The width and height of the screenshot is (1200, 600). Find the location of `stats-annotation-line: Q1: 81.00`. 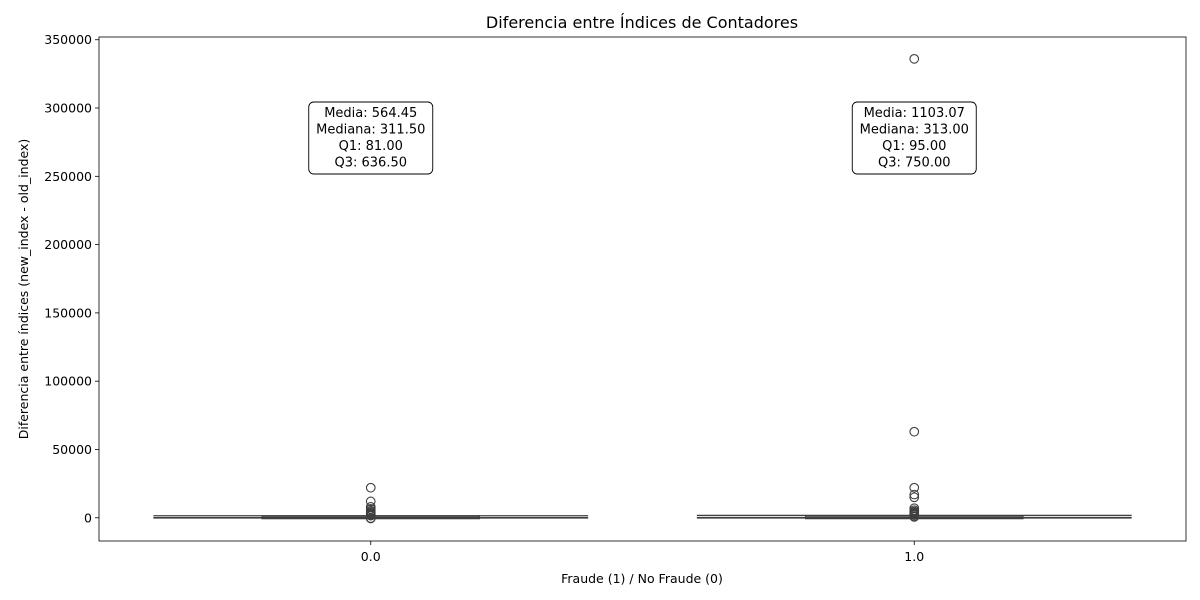

stats-annotation-line: Q1: 81.00 is located at coordinates (371, 146).